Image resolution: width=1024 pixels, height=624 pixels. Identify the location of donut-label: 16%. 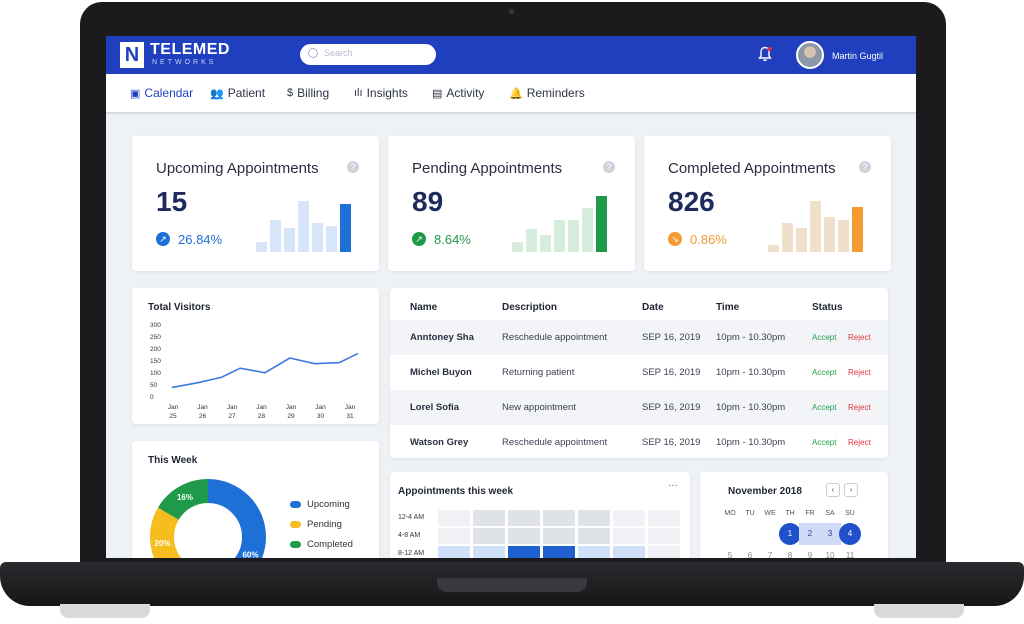
(185, 497).